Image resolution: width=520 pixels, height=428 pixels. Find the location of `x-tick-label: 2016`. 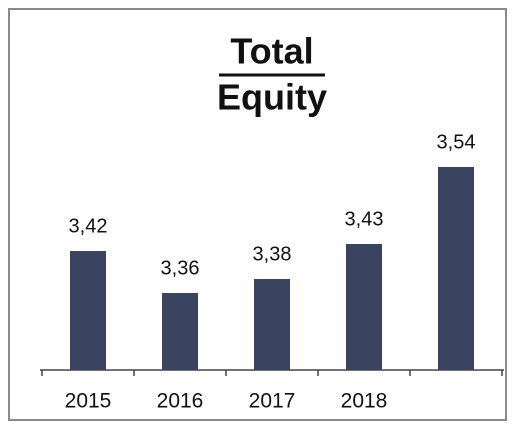

x-tick-label: 2016 is located at coordinates (180, 401).